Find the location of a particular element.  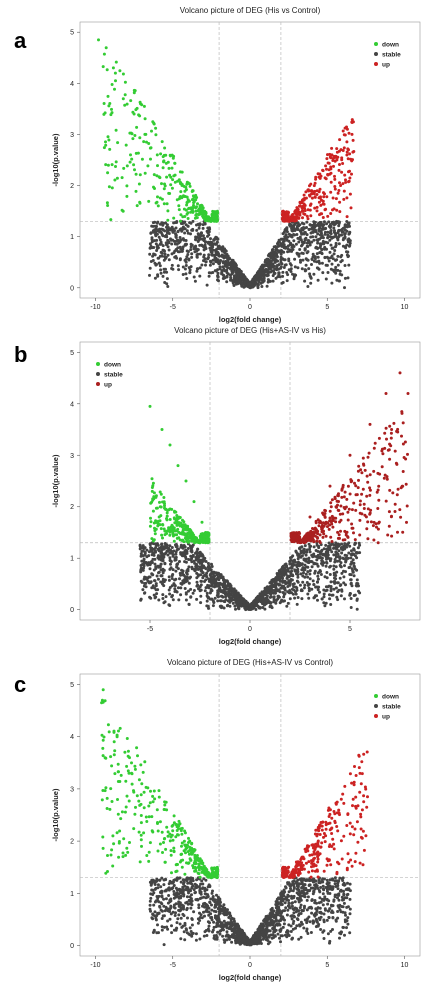

y-tick-label: 4 is located at coordinates (72, 737).